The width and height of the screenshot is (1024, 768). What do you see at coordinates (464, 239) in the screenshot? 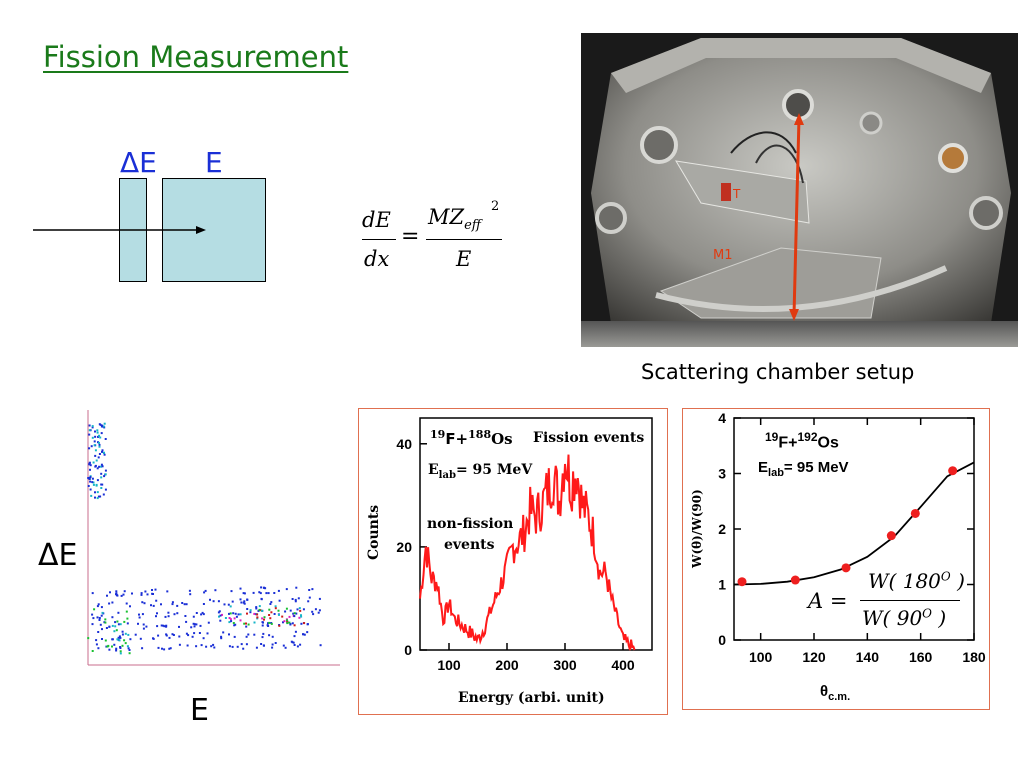
I see `formula-rhs-bar` at bounding box center [464, 239].